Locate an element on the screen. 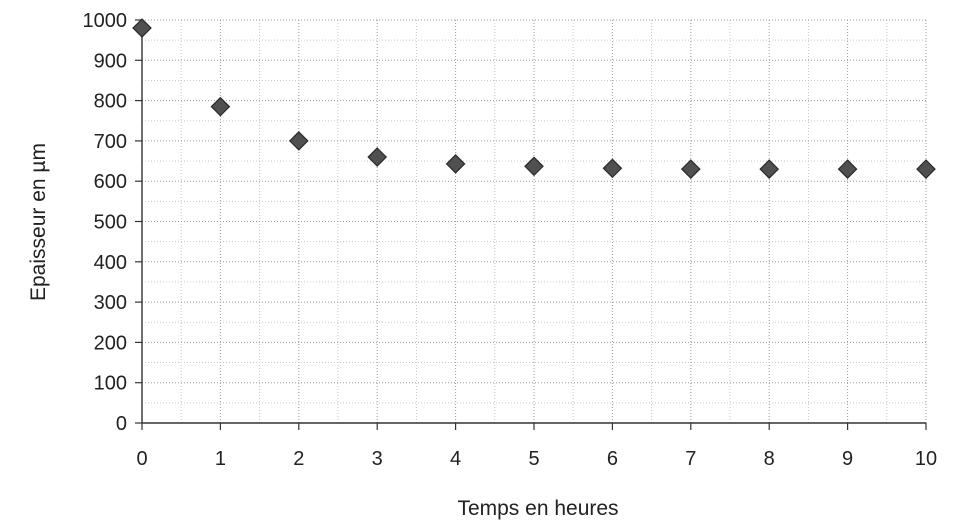 The width and height of the screenshot is (957, 529). x-tick-label: 9 is located at coordinates (847, 459).